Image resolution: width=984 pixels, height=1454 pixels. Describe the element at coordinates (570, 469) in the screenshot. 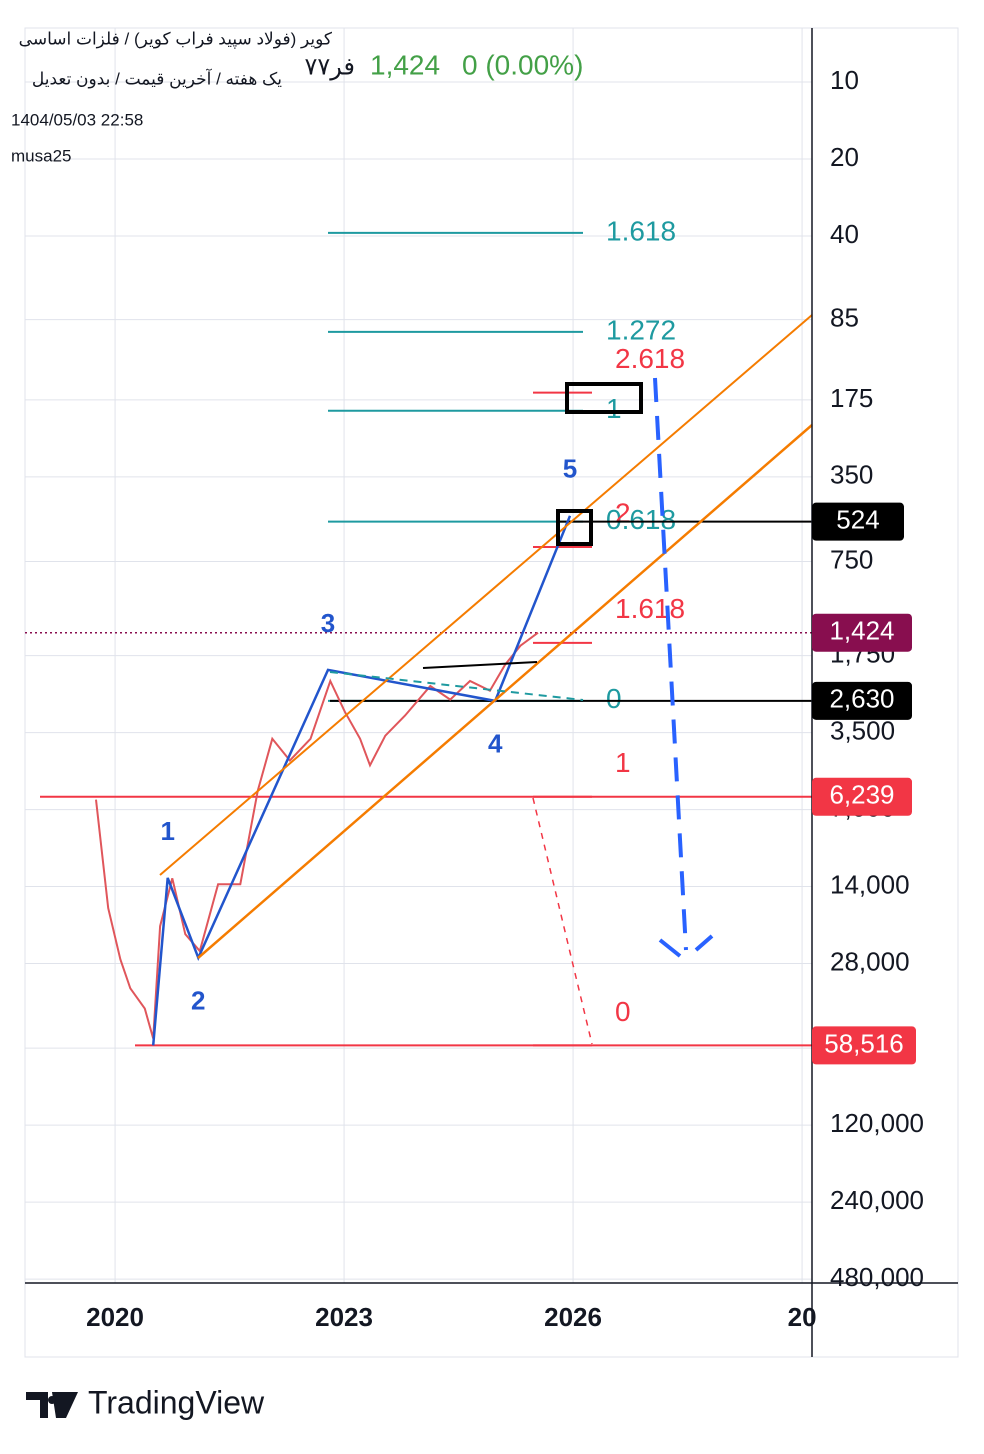

I see `wave-label: 5` at that location.